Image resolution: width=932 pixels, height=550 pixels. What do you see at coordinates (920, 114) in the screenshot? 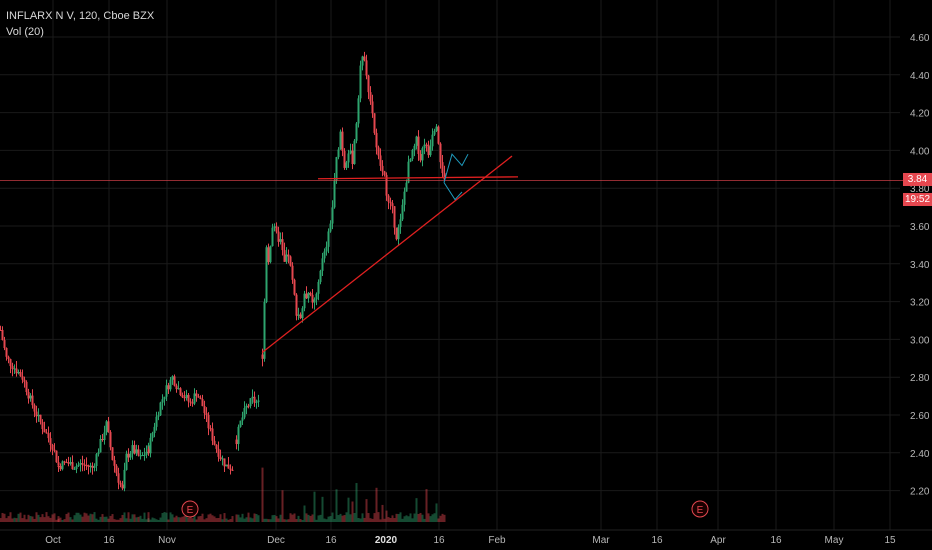
I see `price-tick-label: 4.20` at bounding box center [920, 114].